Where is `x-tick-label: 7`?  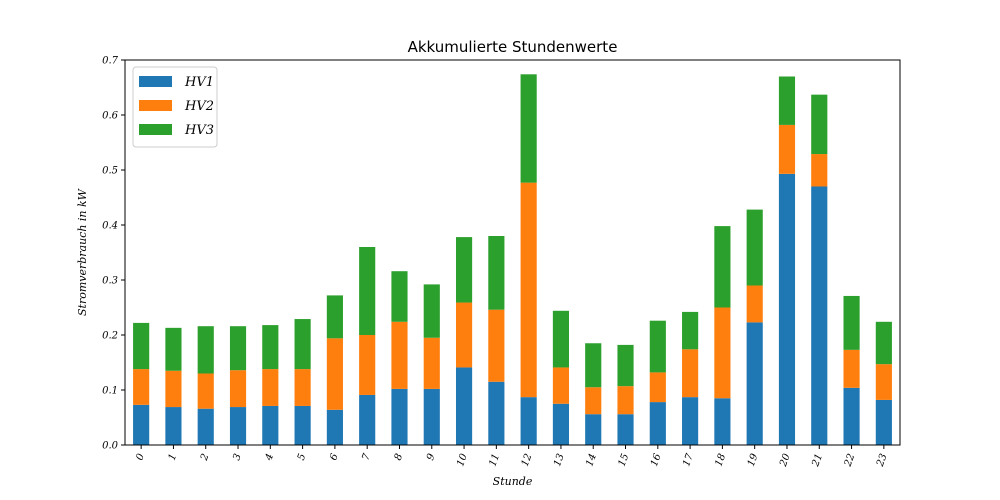 x-tick-label: 7 is located at coordinates (366, 457).